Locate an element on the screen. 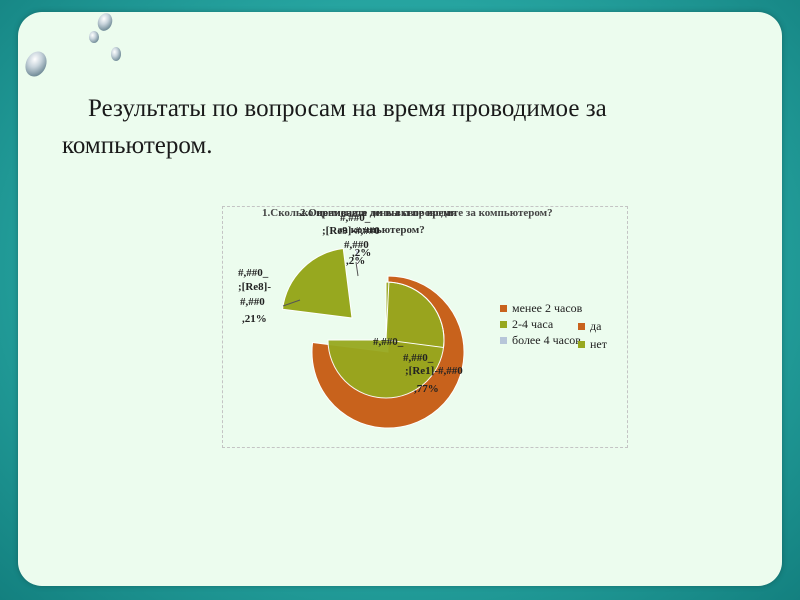  slice-label-green-line2: ;[Re8]- is located at coordinates (254, 287).